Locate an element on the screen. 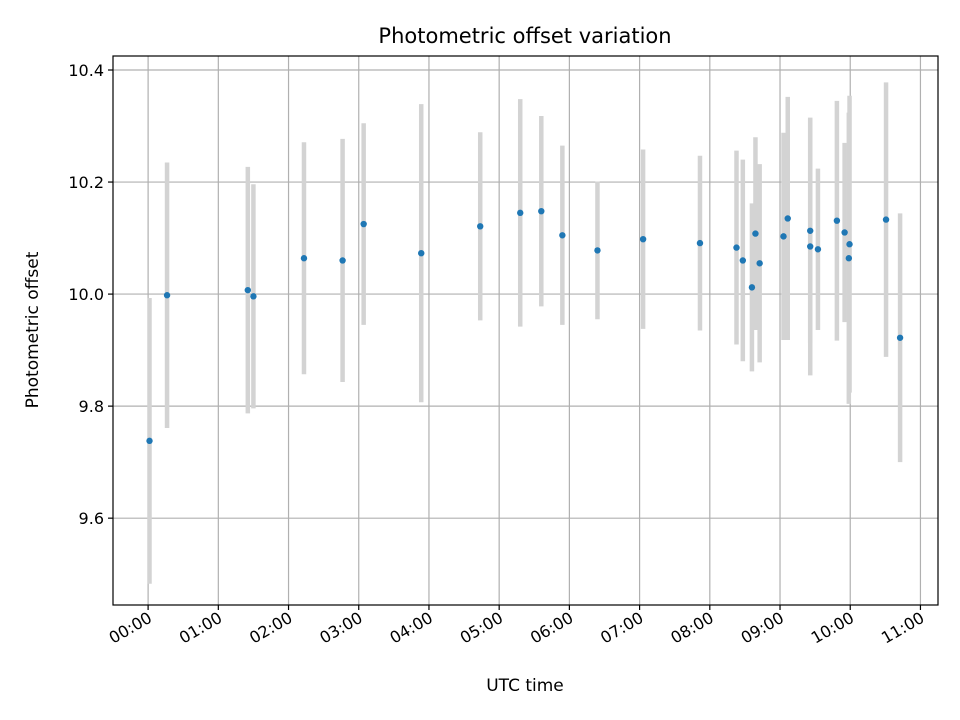  x-tick-label: 06:00 is located at coordinates (551, 628).